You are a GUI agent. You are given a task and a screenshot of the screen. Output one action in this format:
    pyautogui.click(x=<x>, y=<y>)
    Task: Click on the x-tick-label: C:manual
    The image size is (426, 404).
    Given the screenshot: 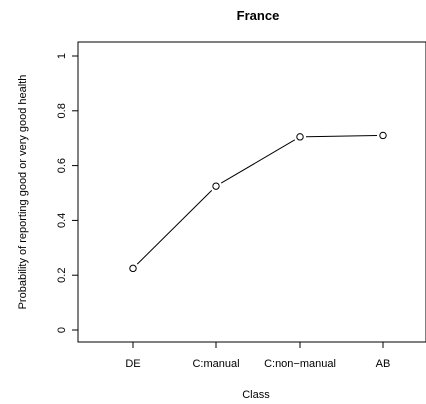 What is the action you would take?
    pyautogui.click(x=215, y=364)
    